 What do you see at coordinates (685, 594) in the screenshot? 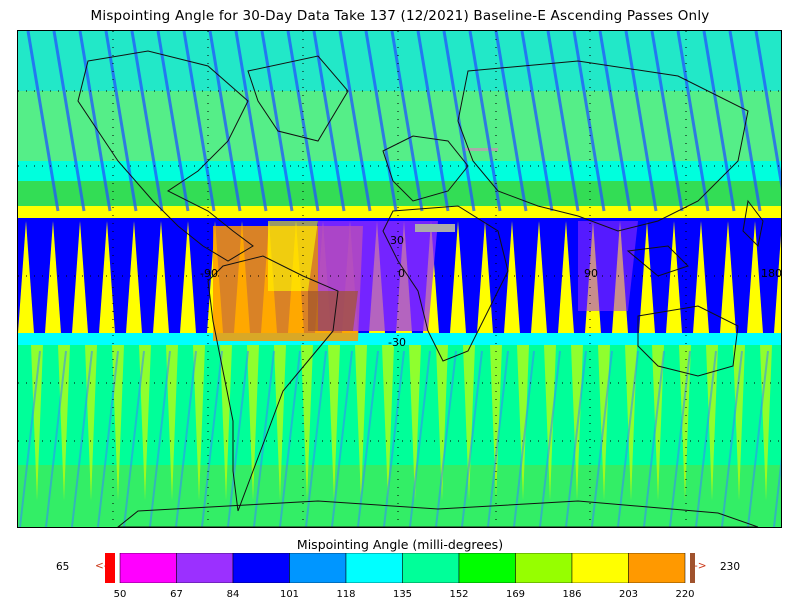
I see `colorbar-tick-220: 220` at bounding box center [685, 594].